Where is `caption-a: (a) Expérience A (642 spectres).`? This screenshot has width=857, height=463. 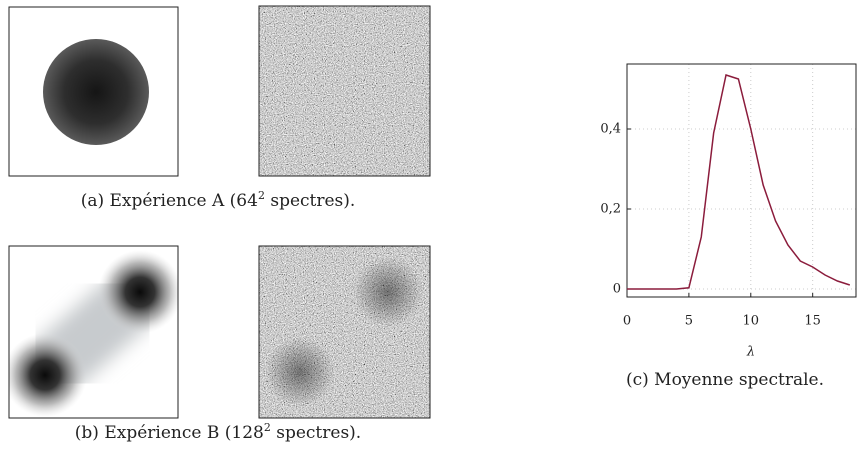
caption-a: (a) Expérience A (642 spectres). is located at coordinates (218, 200).